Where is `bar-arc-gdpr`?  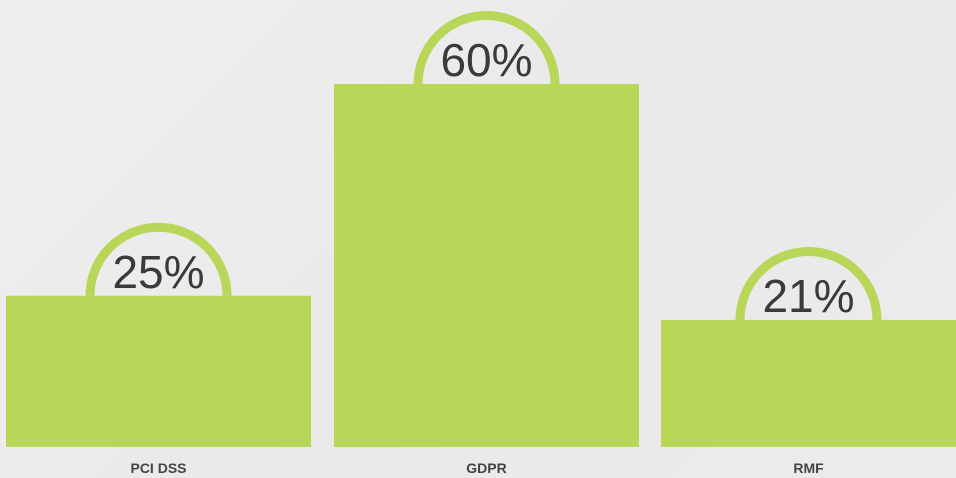
bar-arc-gdpr is located at coordinates (486, 48).